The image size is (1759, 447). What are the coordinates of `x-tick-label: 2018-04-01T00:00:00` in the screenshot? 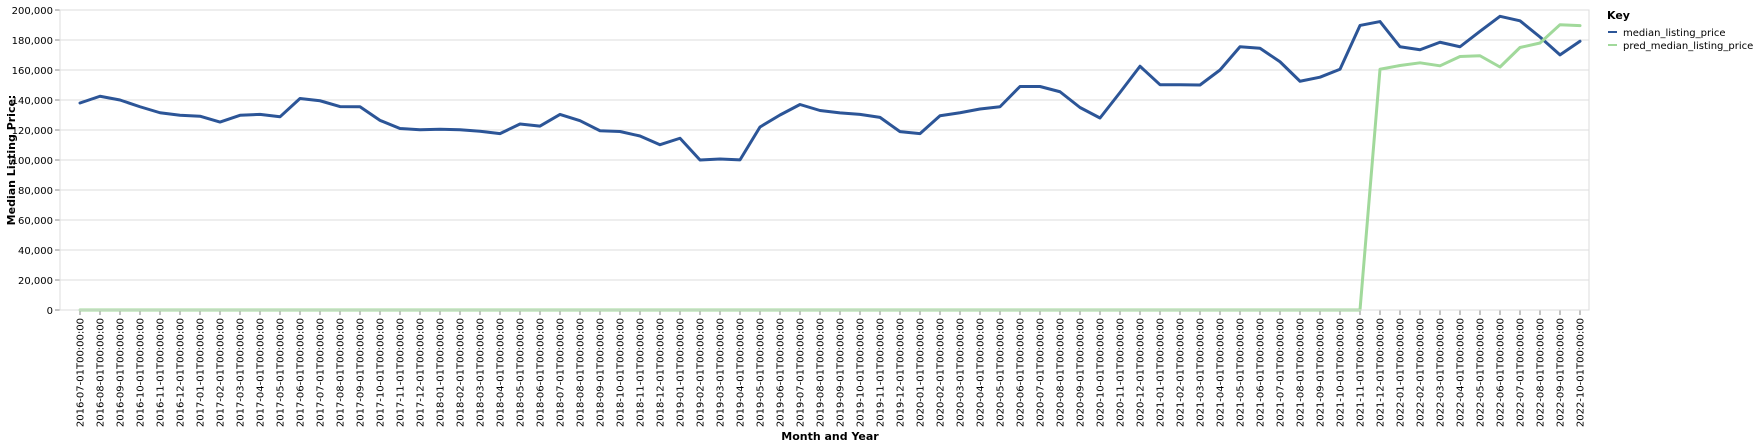 It's located at (501, 372).